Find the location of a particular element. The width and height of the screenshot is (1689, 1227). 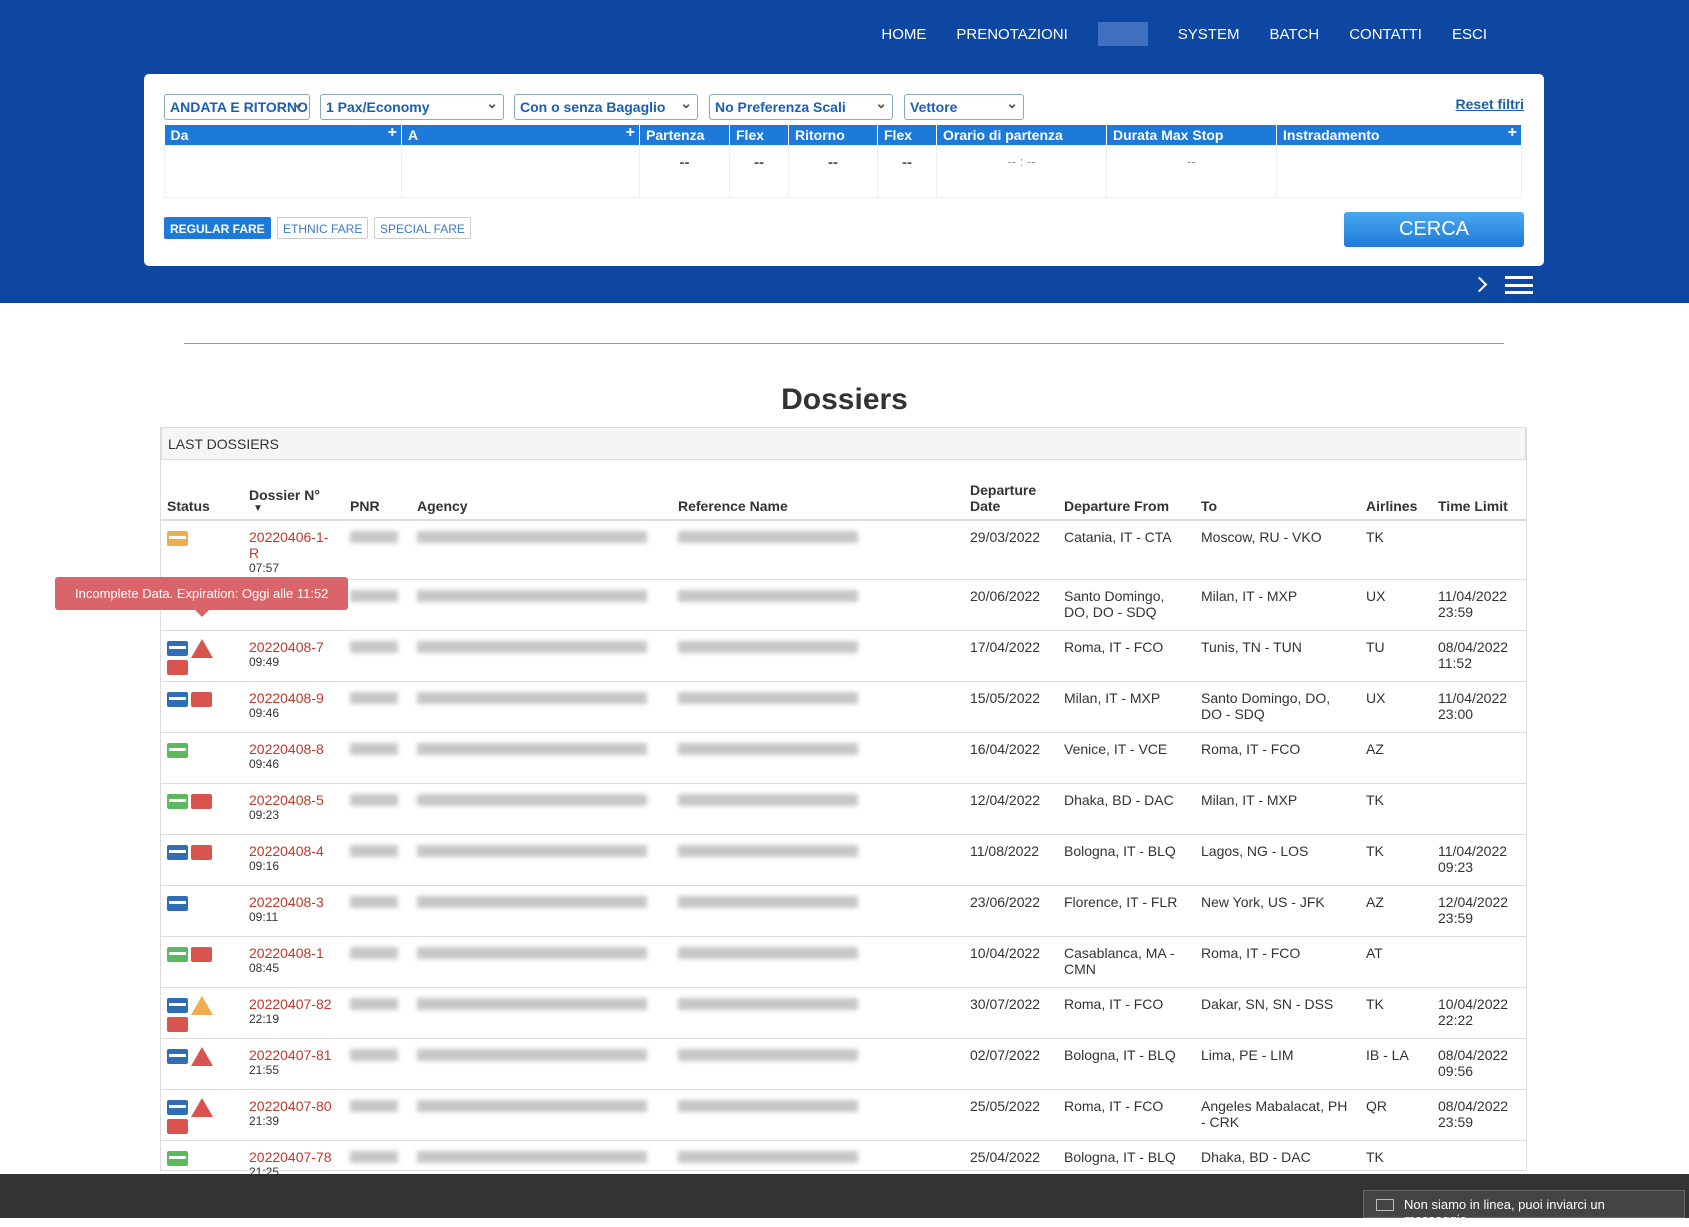

nav-item: ESCI is located at coordinates (1469, 34).